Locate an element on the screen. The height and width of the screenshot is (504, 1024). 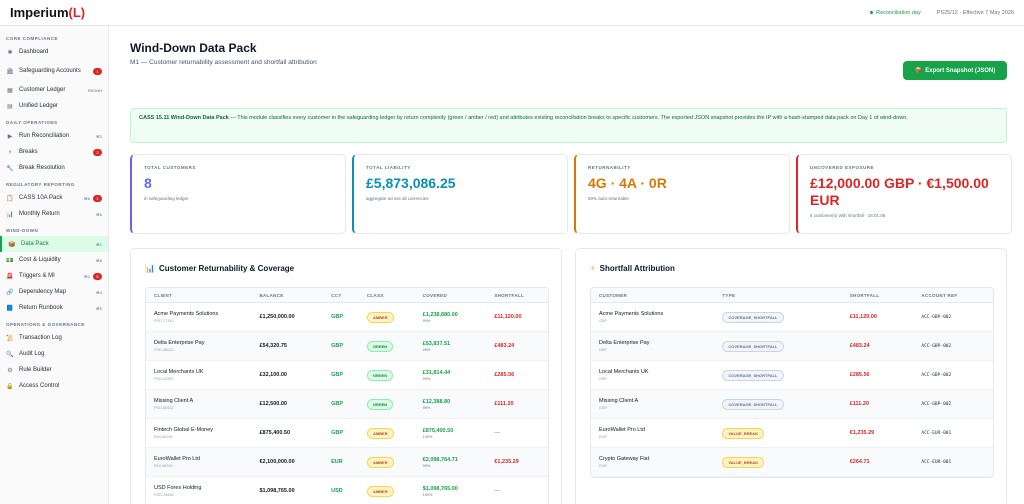
shortfall-amount: £483.24 is located at coordinates (859, 346).